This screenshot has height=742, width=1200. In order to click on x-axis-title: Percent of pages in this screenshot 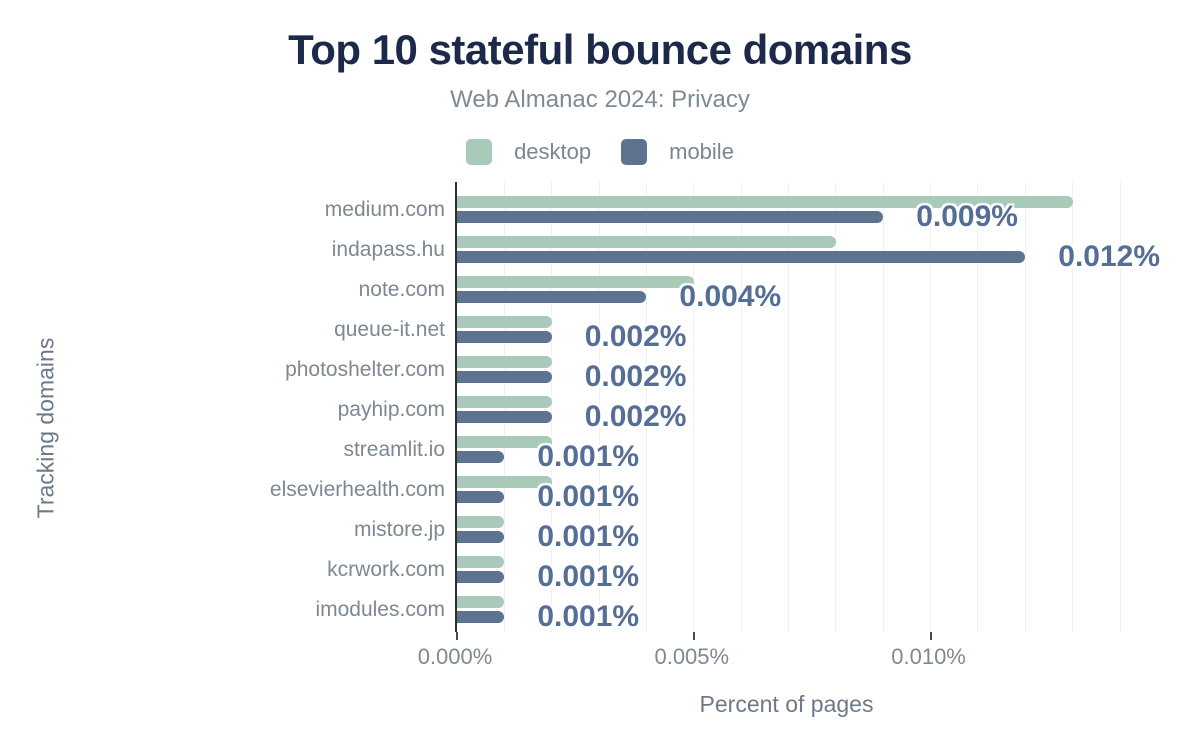, I will do `click(786, 704)`.